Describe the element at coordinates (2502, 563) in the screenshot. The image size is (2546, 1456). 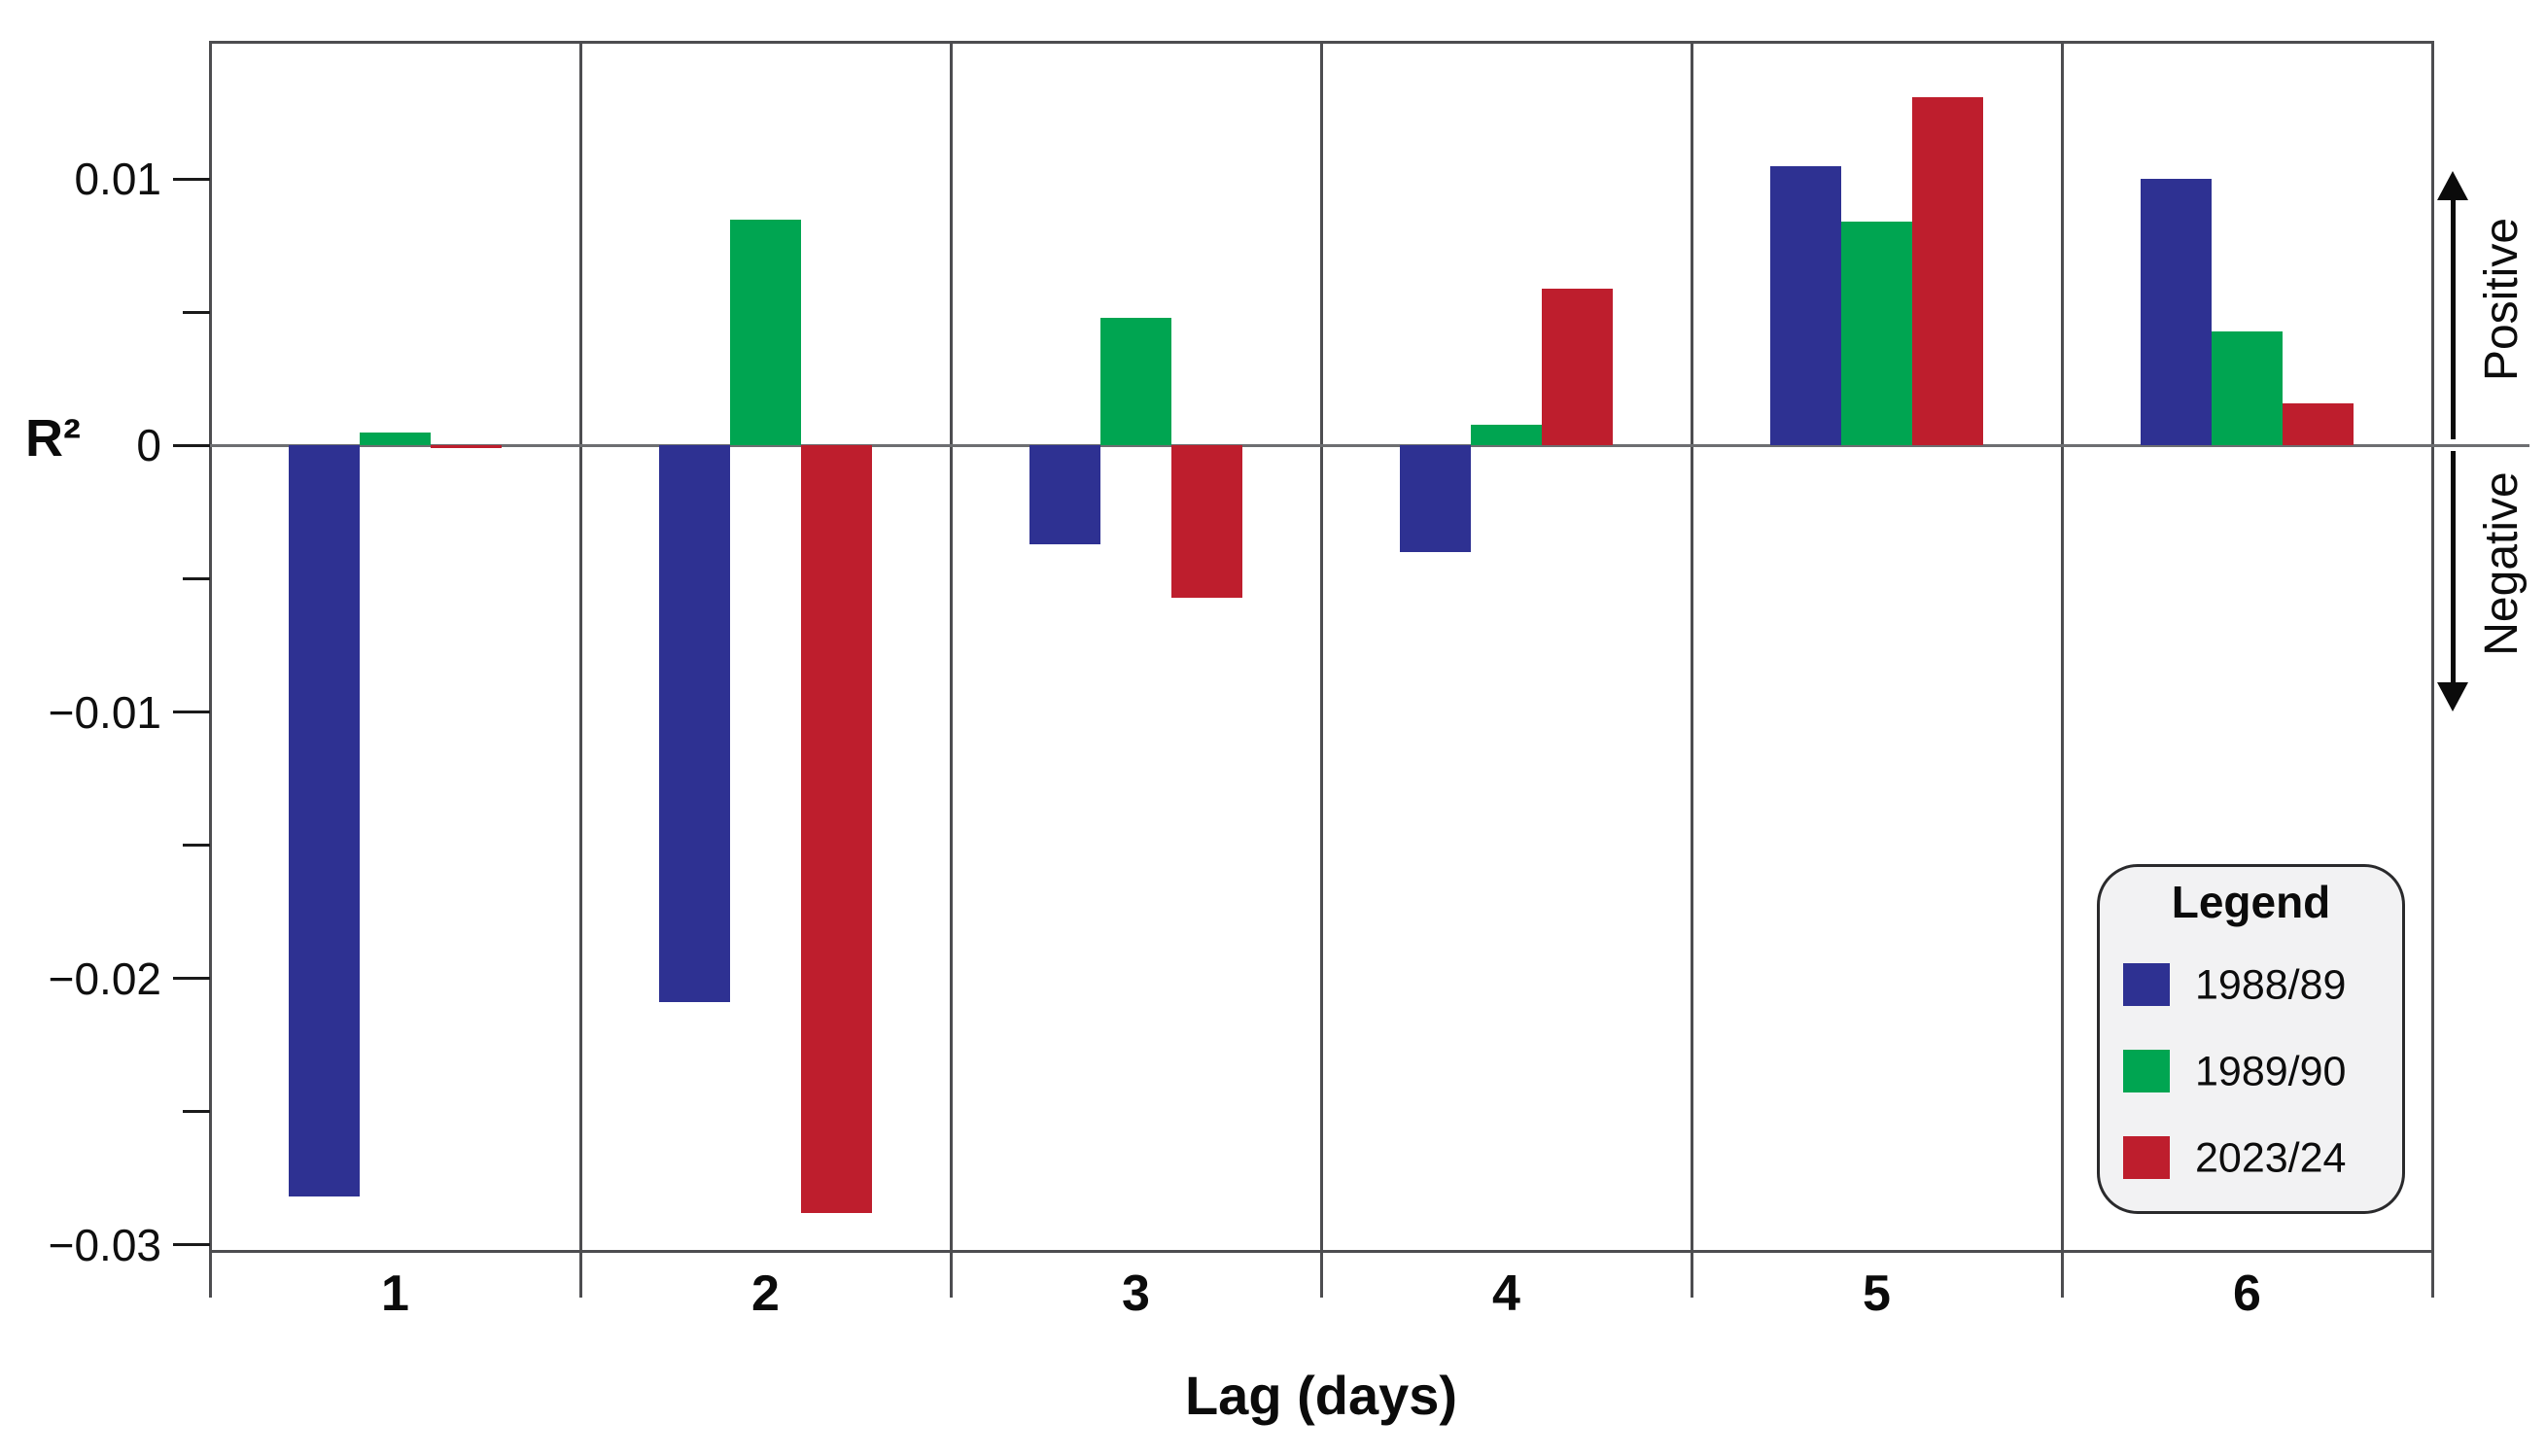
I see `negative-region-label: Negative` at that location.